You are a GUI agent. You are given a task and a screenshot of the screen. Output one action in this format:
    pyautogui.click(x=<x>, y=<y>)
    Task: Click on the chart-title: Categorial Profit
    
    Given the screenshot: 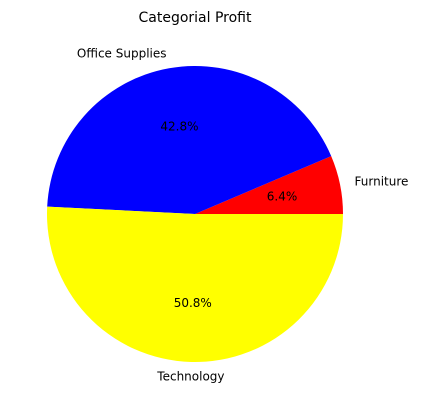 What is the action you would take?
    pyautogui.click(x=196, y=18)
    